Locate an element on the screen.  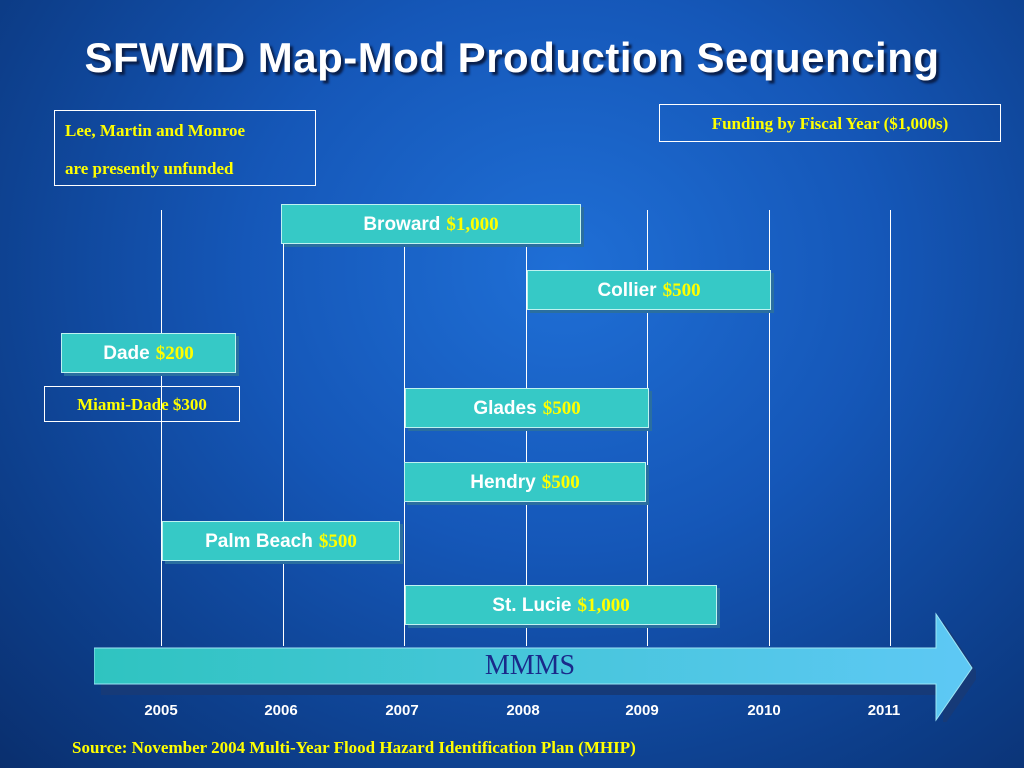
unfunded-note-line2: are presently unfunded is located at coordinates (149, 168).